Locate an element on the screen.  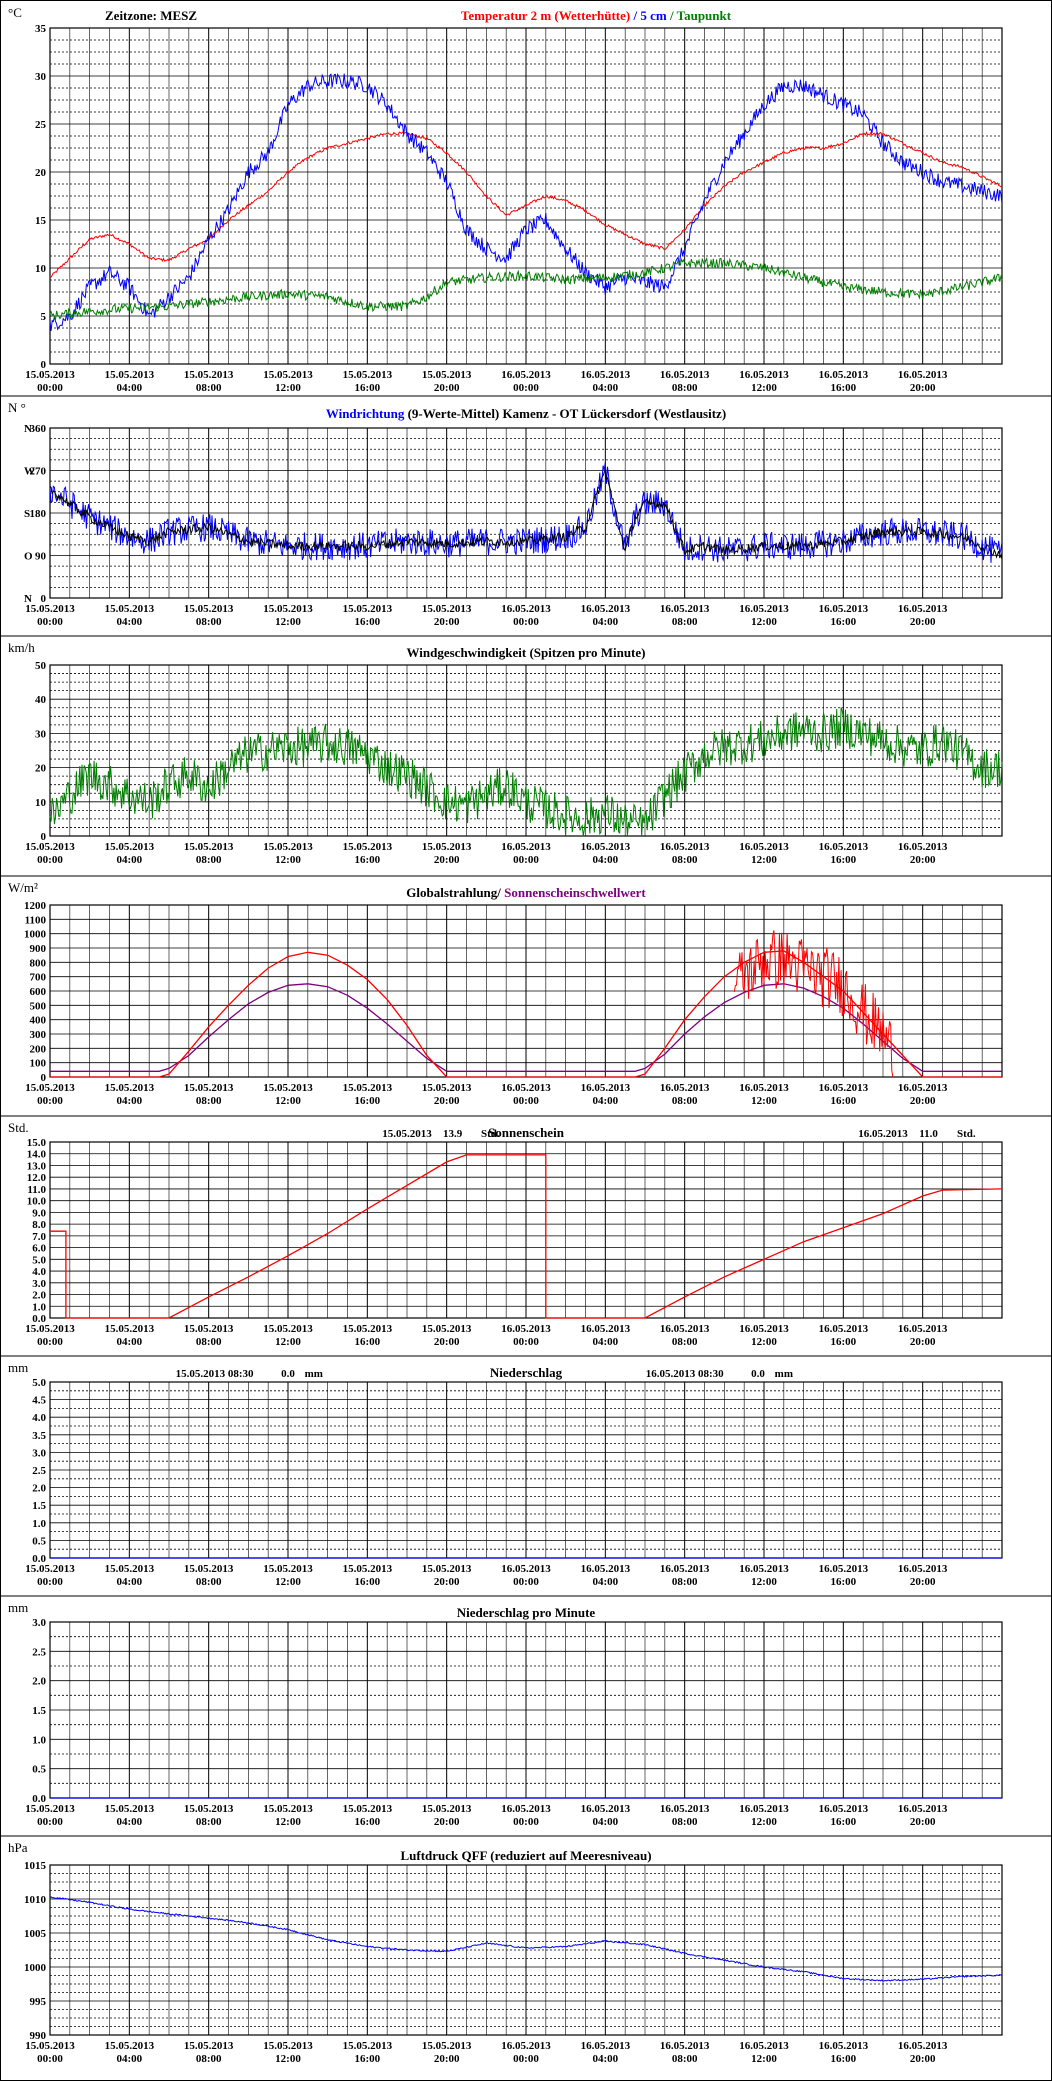
y-tick-label: 11.0 is located at coordinates (36, 1190).